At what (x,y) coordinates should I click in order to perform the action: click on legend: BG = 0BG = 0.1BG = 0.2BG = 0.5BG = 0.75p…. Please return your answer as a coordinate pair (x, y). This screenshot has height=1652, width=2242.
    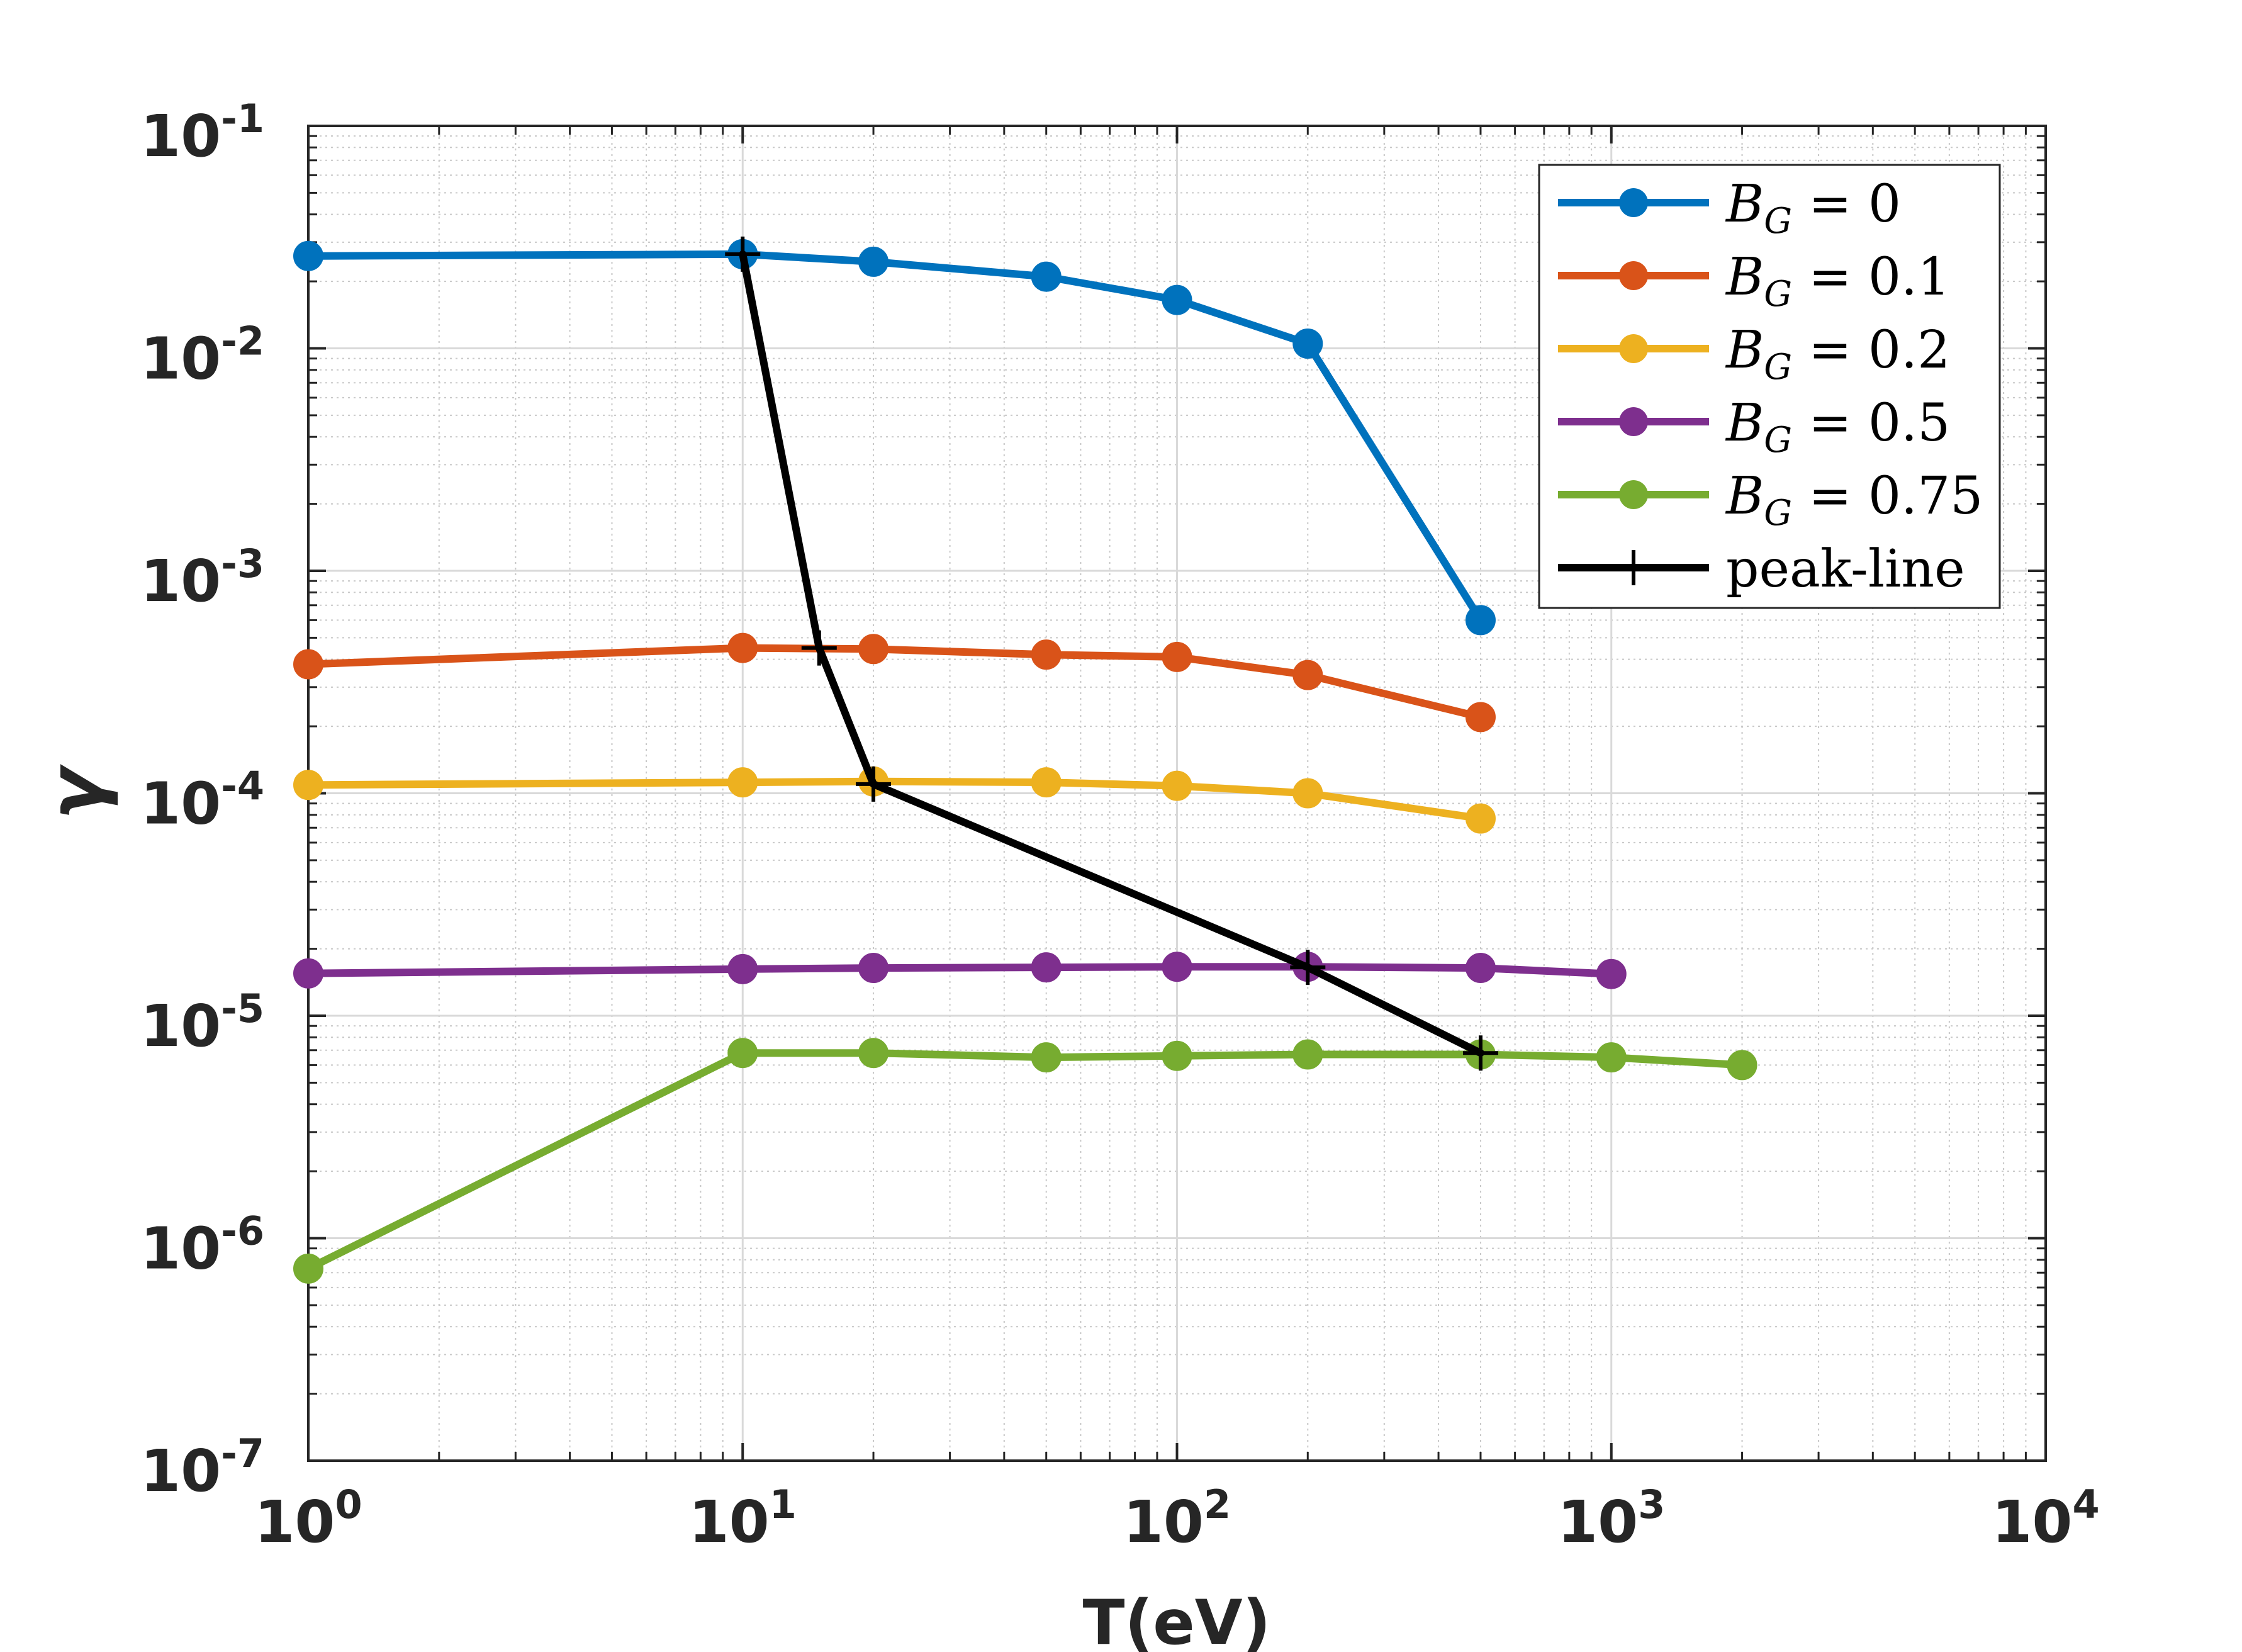
    Looking at the image, I should click on (1769, 386).